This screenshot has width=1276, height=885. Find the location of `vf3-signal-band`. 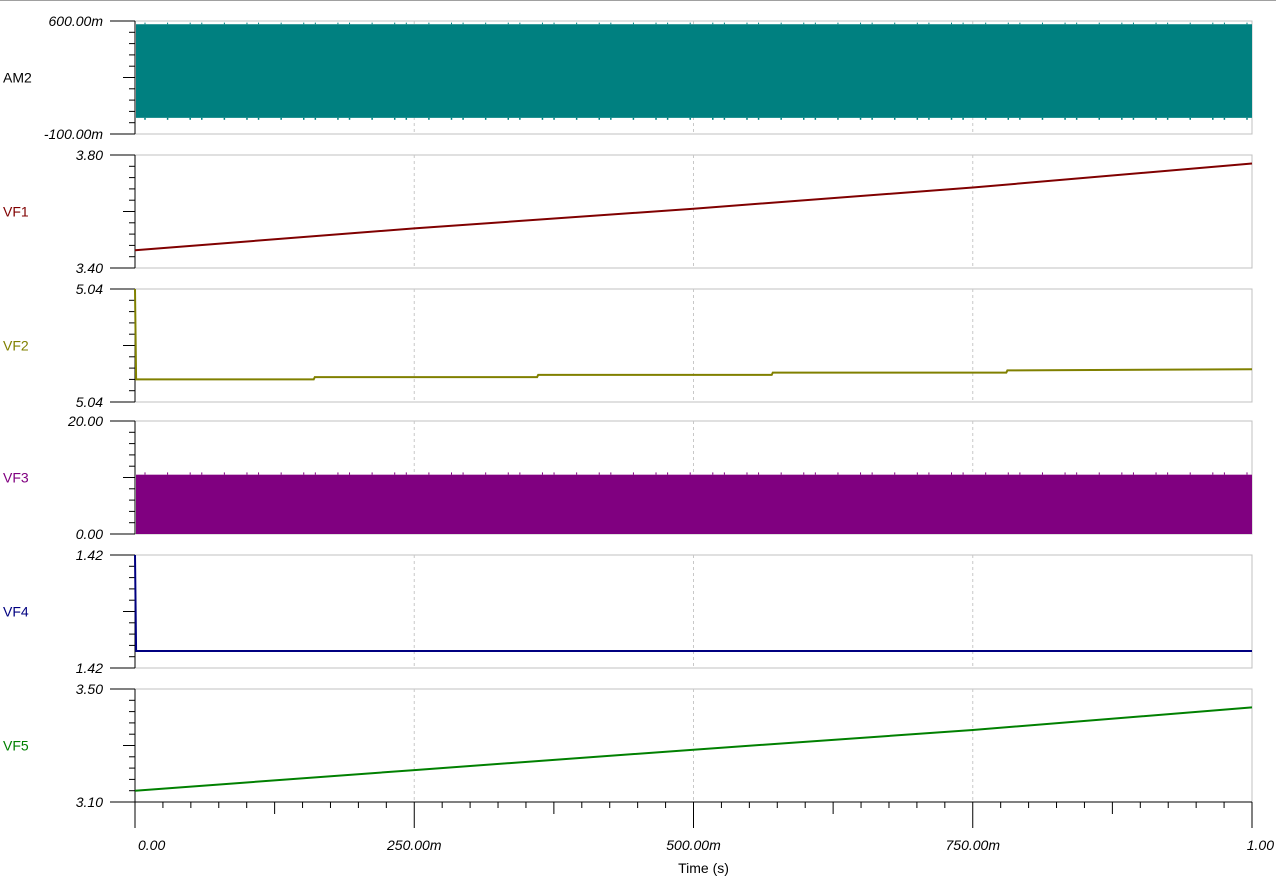

vf3-signal-band is located at coordinates (694, 504).